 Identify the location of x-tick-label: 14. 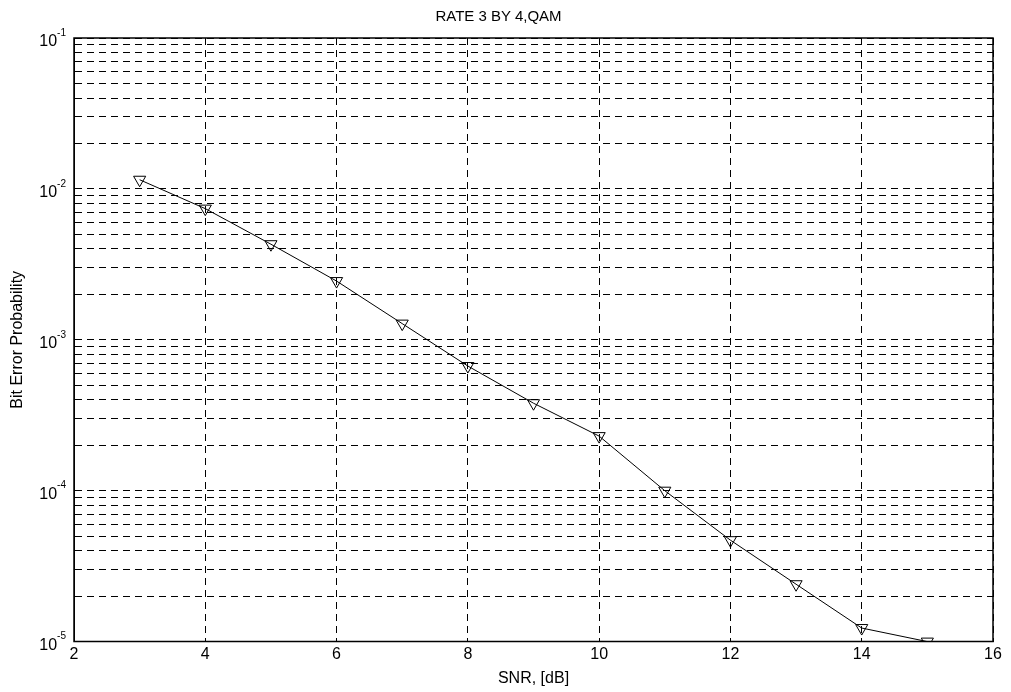
(861, 653).